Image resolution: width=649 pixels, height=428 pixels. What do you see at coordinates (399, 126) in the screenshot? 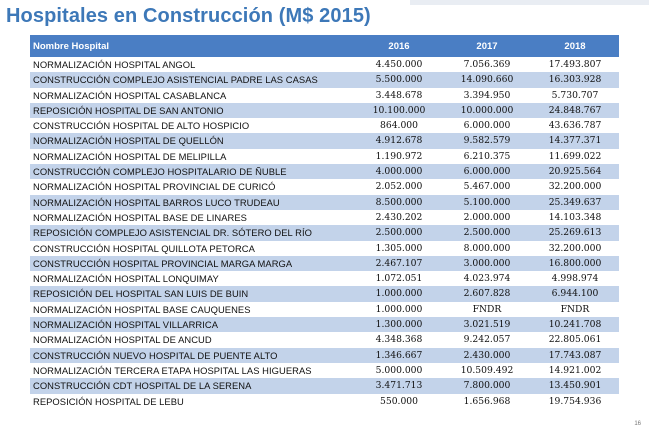
I see `cell-2016: 864.000` at bounding box center [399, 126].